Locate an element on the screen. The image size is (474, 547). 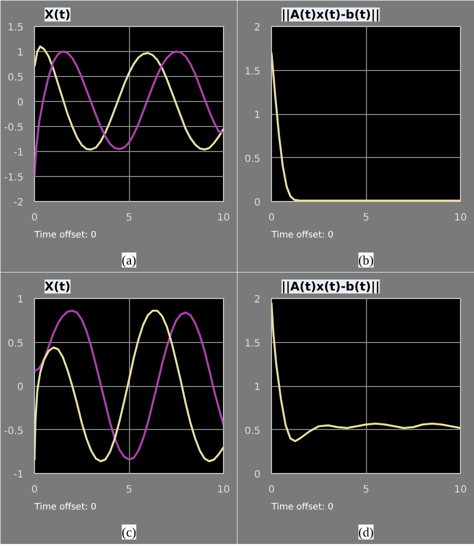
text: (b) is located at coordinates (366, 260).